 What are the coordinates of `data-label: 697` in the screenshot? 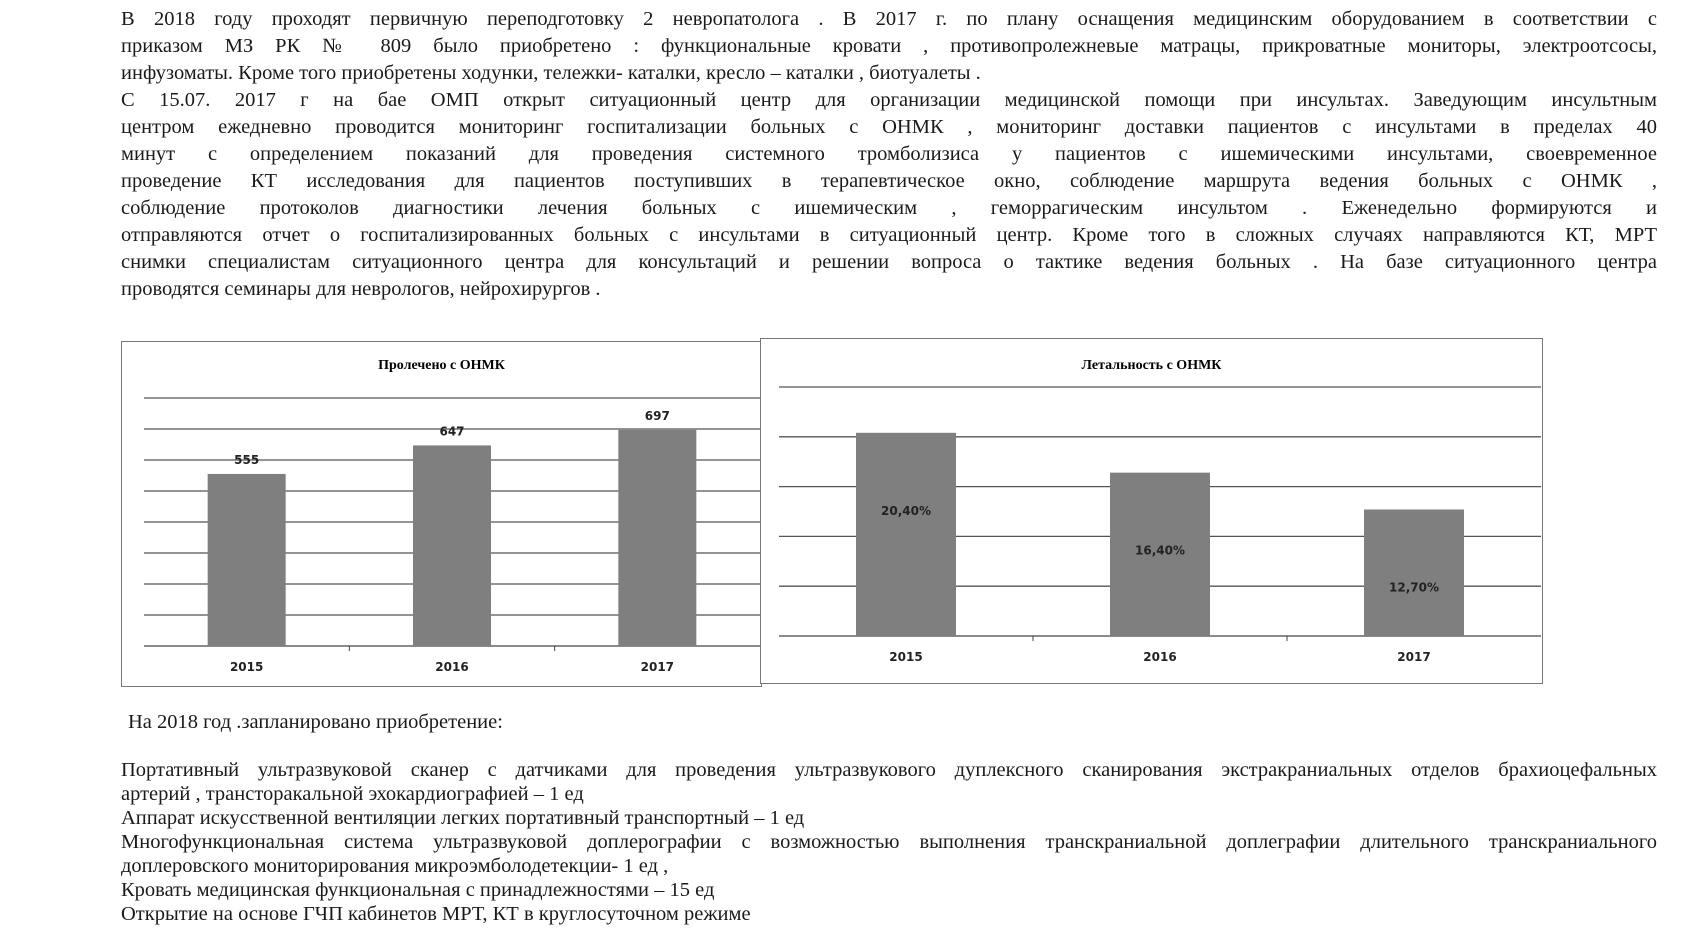 It's located at (657, 416).